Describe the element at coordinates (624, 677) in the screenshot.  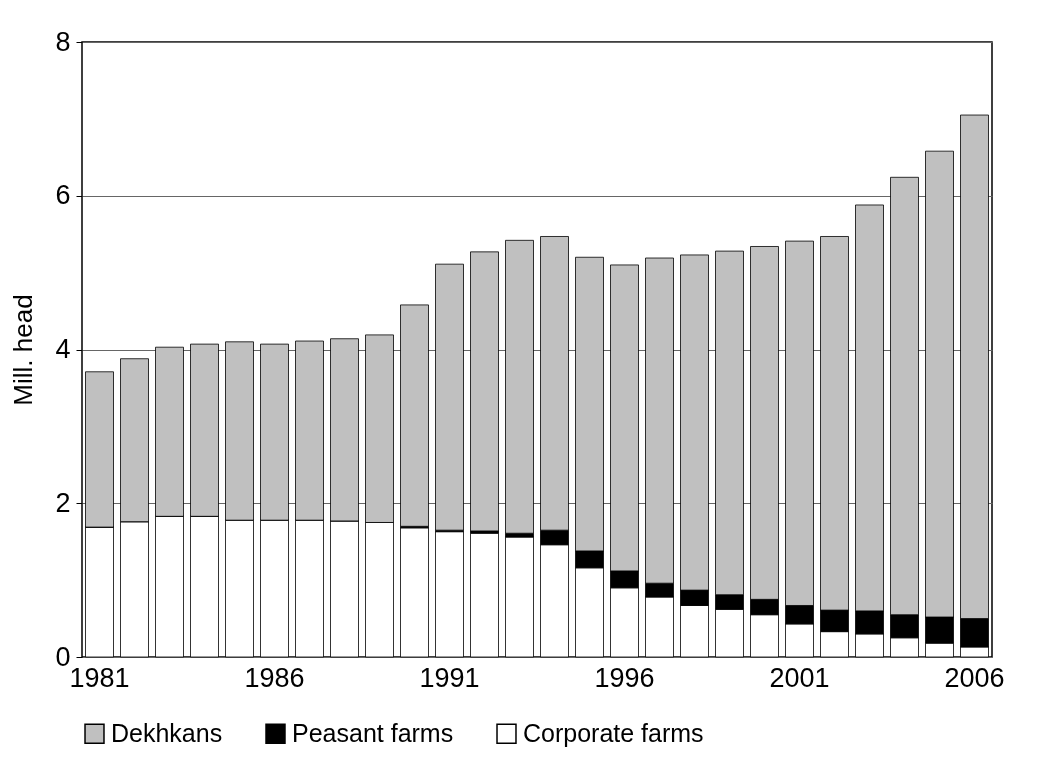
I see `x-tick-label: 1996` at that location.